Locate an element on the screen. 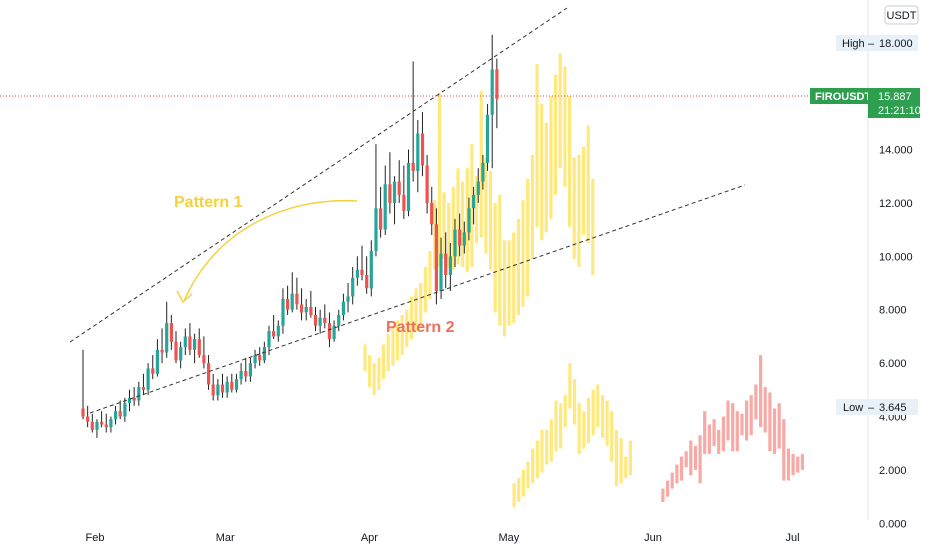  high-value: 18.000 is located at coordinates (896, 44).